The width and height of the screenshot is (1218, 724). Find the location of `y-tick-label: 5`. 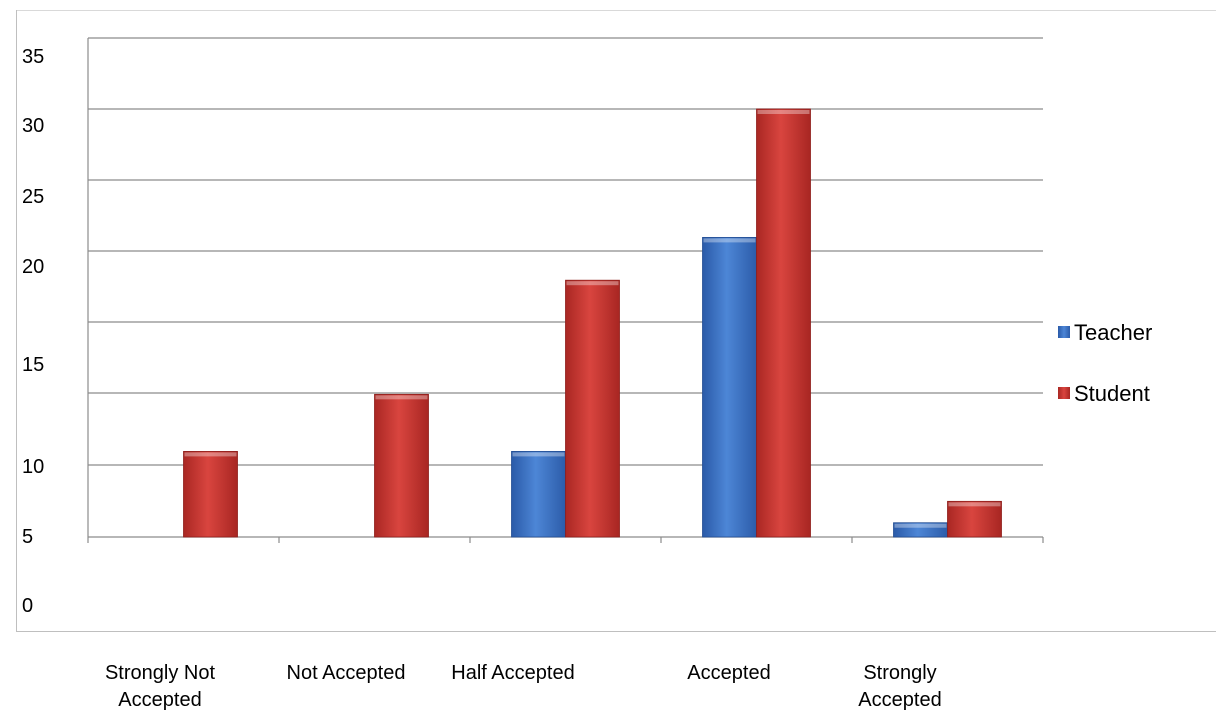

y-tick-label: 5 is located at coordinates (28, 537).